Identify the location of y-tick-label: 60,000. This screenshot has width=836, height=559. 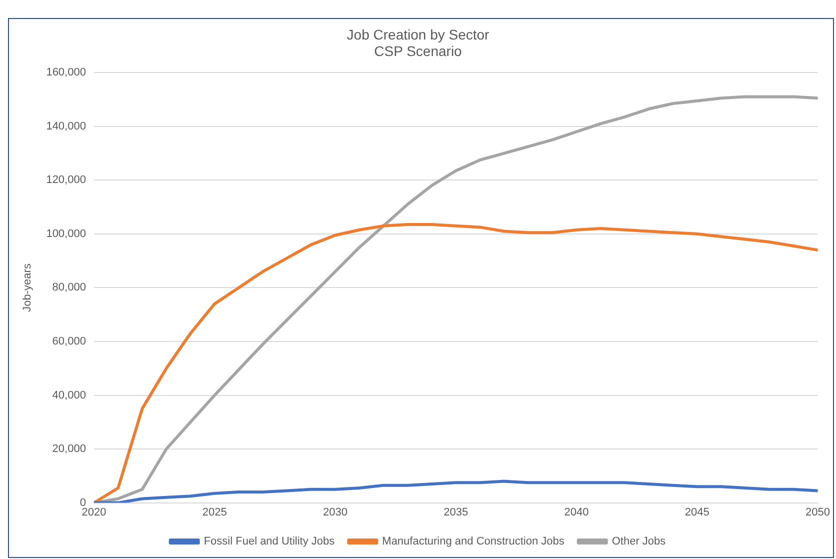
(69, 342).